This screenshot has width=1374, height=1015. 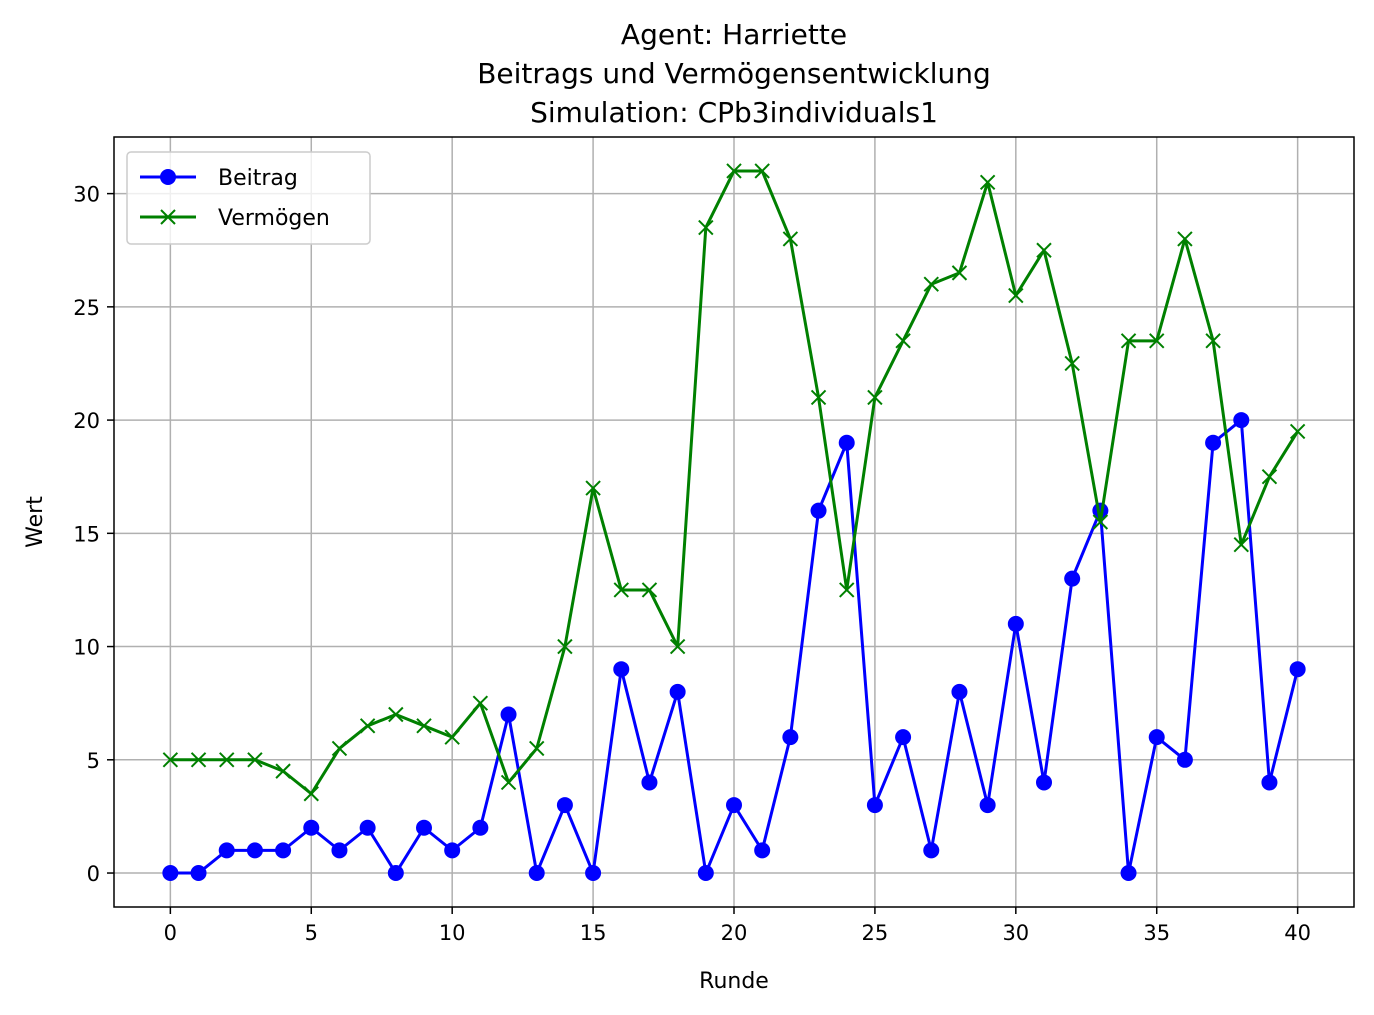 I want to click on x-tick-label: 0, so click(x=170, y=933).